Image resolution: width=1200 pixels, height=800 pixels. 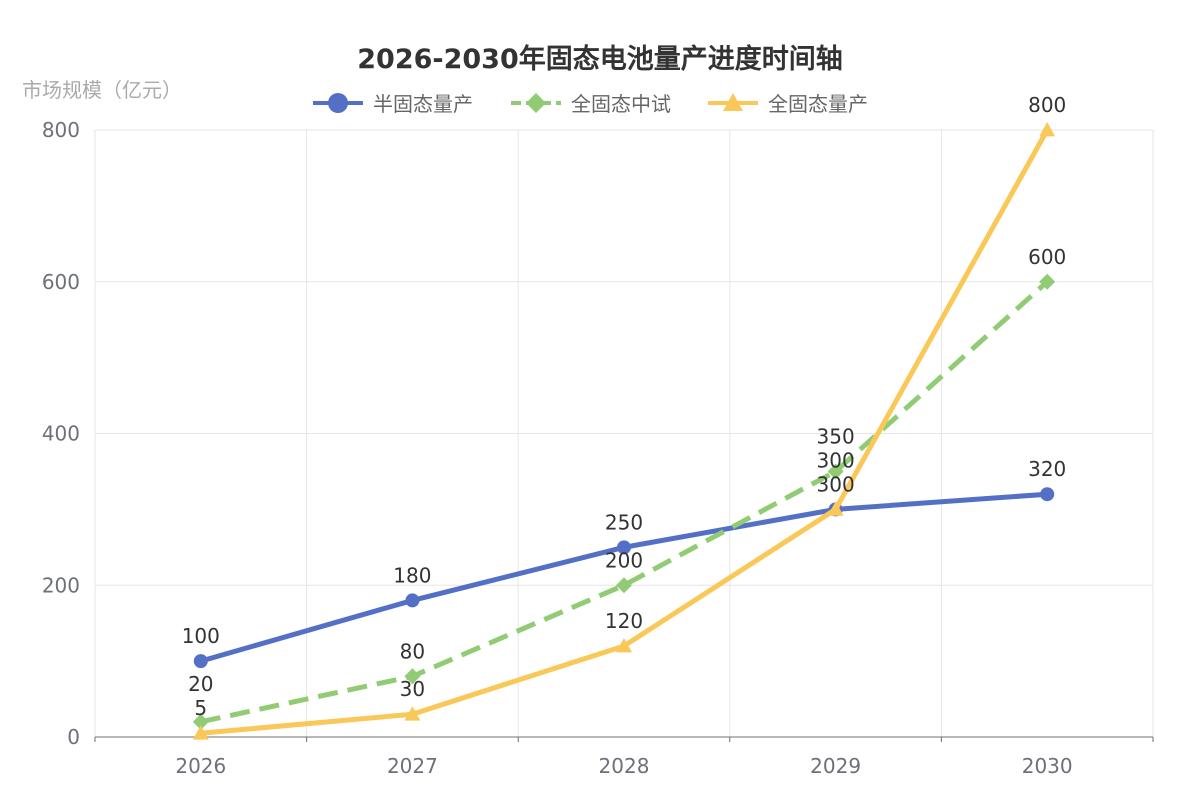 I want to click on x-tick-label: 2027, so click(x=412, y=766).